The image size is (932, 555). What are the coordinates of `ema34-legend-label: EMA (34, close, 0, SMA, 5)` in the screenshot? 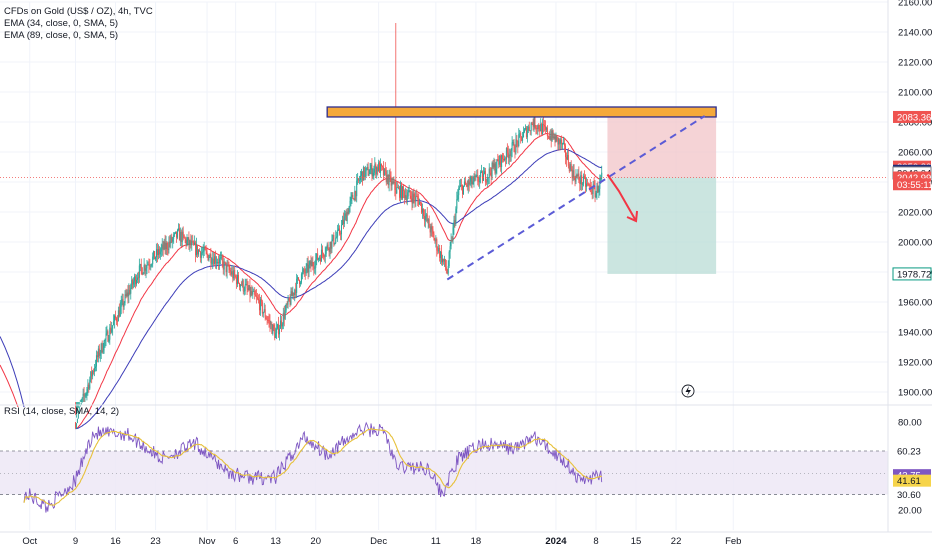 It's located at (61, 23).